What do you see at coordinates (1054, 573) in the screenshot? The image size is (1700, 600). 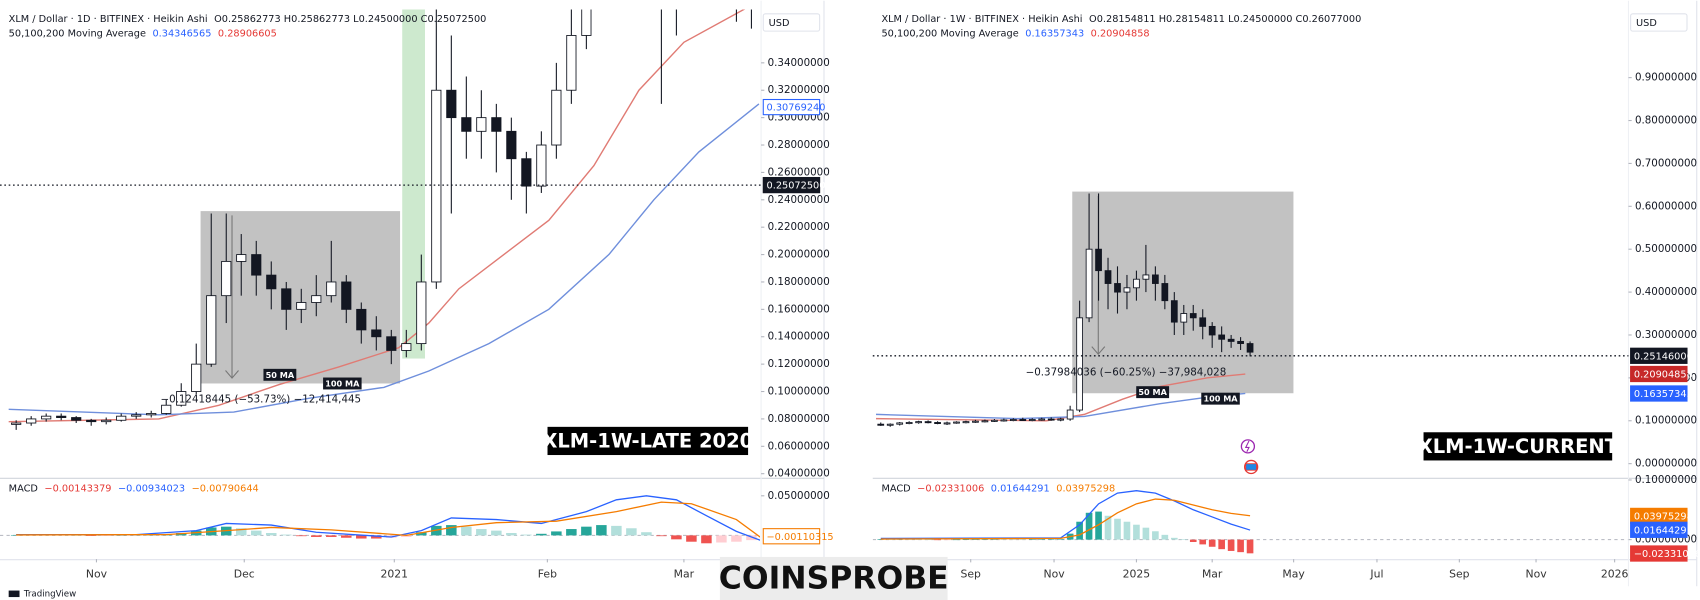 I see `x-tick-label: Nov` at bounding box center [1054, 573].